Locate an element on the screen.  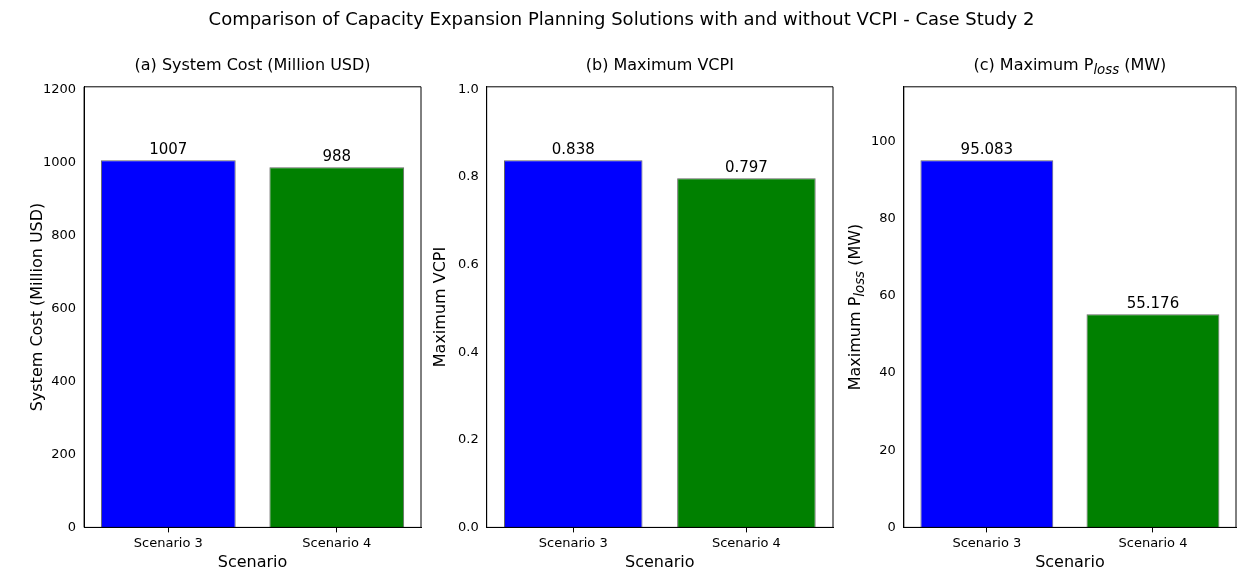
y-tick-label: 0.6 is located at coordinates (468, 263).